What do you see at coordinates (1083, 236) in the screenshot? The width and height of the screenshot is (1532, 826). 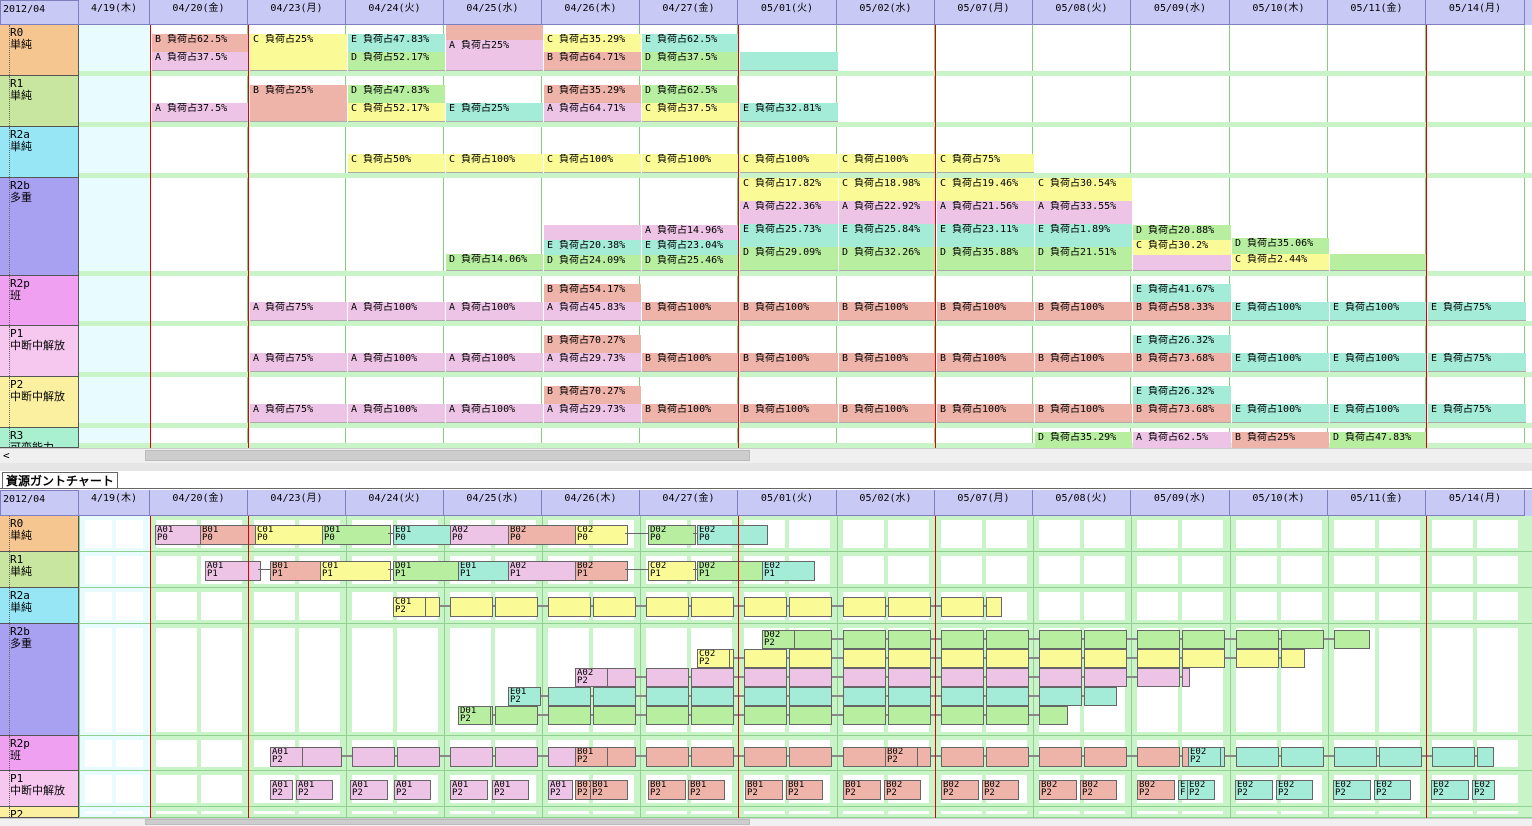 I see `load-bar: E 負荷占1.89%` at bounding box center [1083, 236].